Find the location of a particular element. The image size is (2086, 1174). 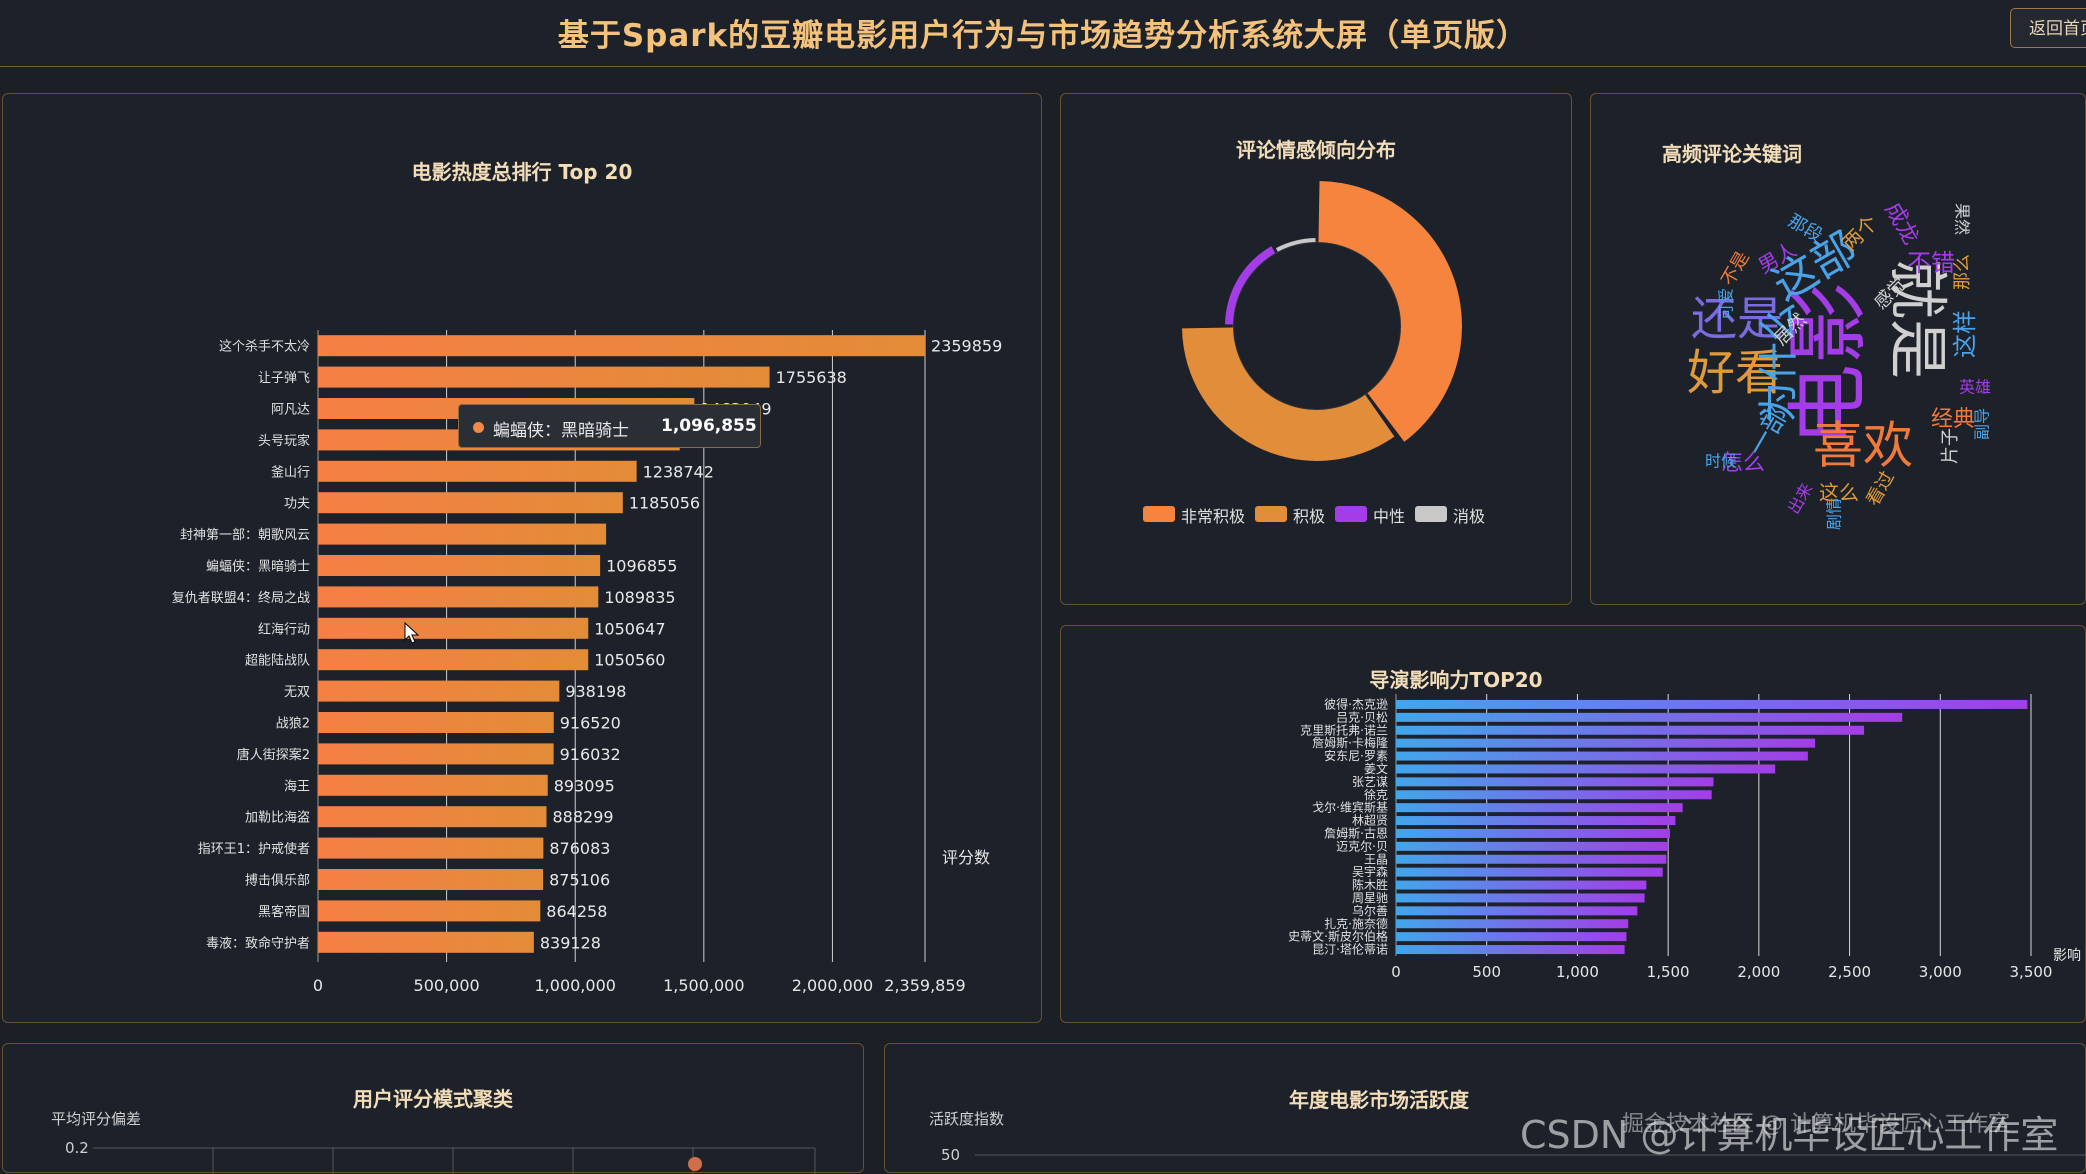

mouse-cursor-icon is located at coordinates (412, 633).